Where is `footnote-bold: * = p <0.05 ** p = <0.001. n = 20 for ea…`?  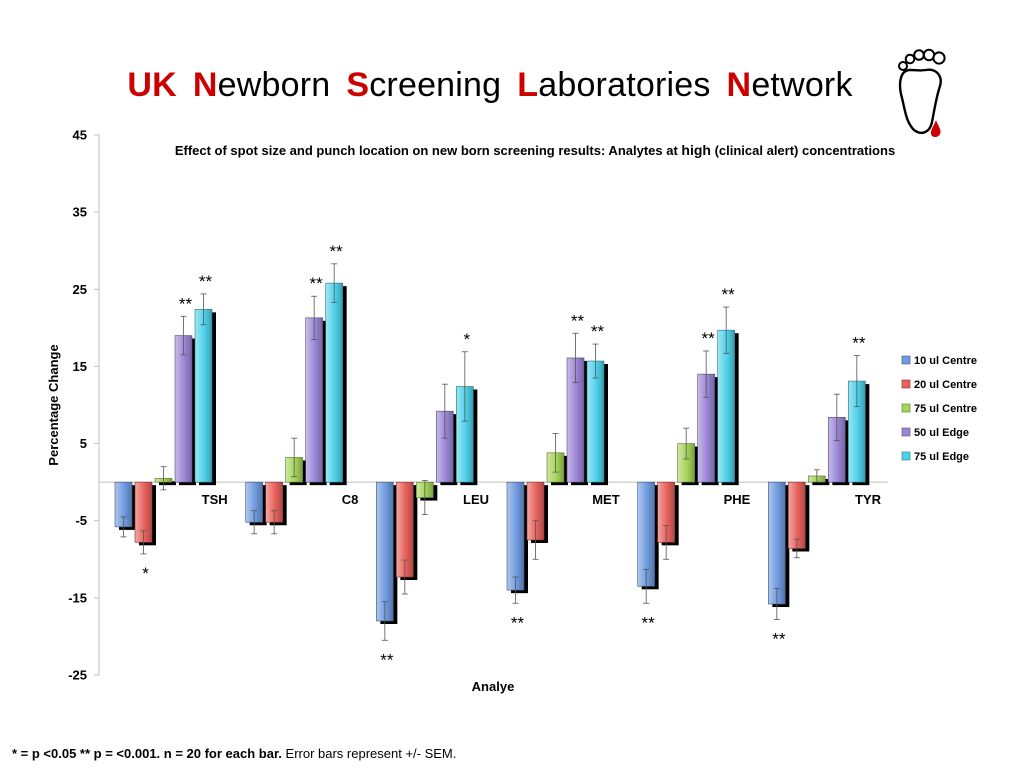
footnote-bold: * = p <0.05 ** p = <0.001. n = 20 for ea… is located at coordinates (147, 753).